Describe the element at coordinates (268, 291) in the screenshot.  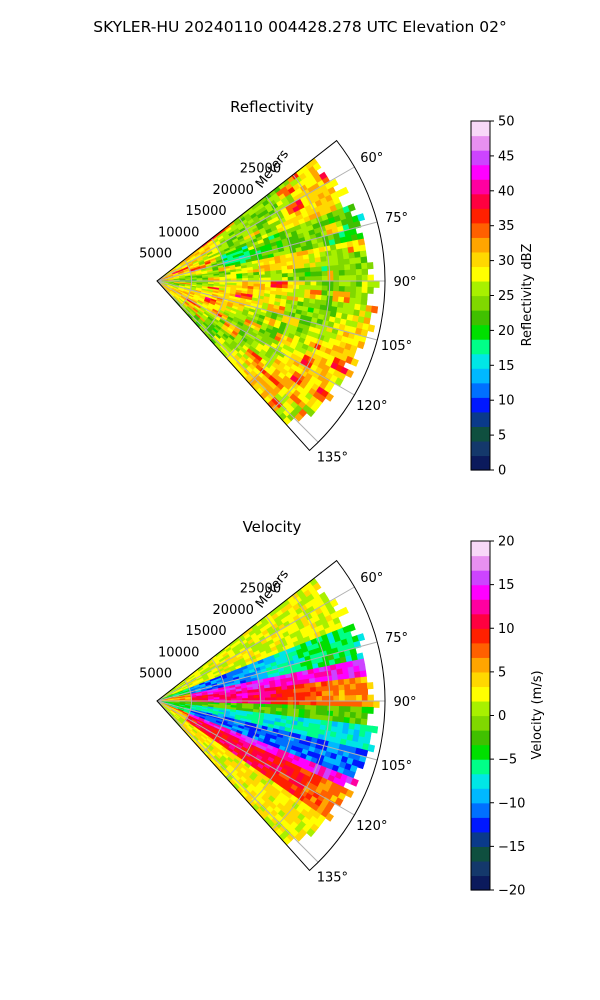
I see `radar-field` at that location.